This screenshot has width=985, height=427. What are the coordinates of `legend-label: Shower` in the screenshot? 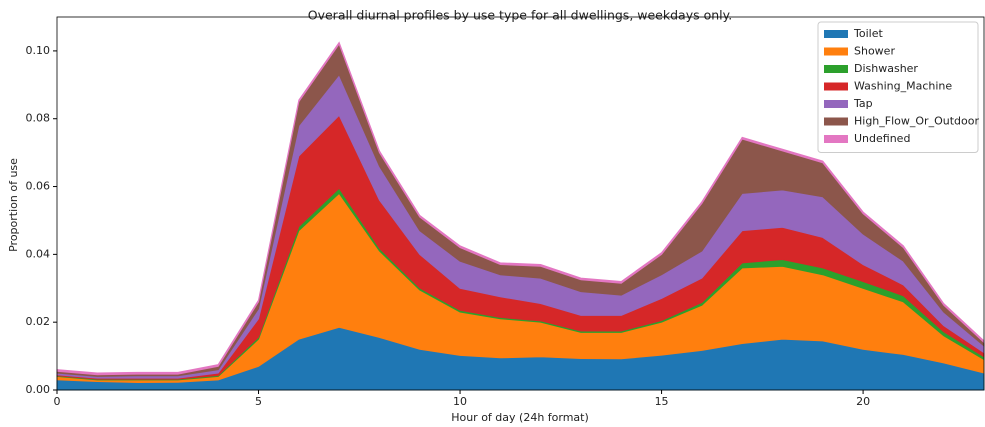 It's located at (874, 51).